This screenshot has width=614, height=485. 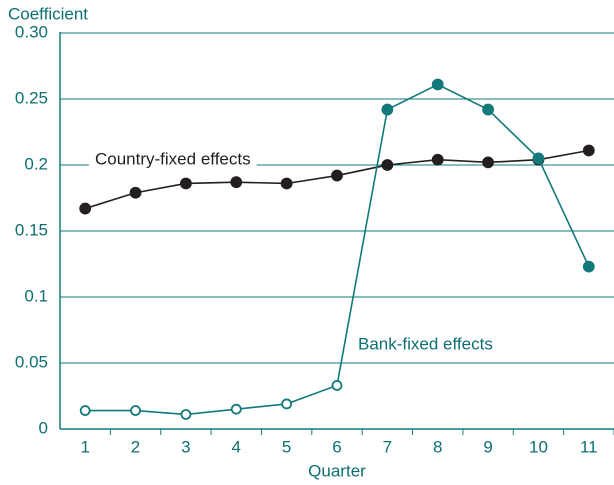 I want to click on x-tick-label: 2, so click(x=135, y=446).